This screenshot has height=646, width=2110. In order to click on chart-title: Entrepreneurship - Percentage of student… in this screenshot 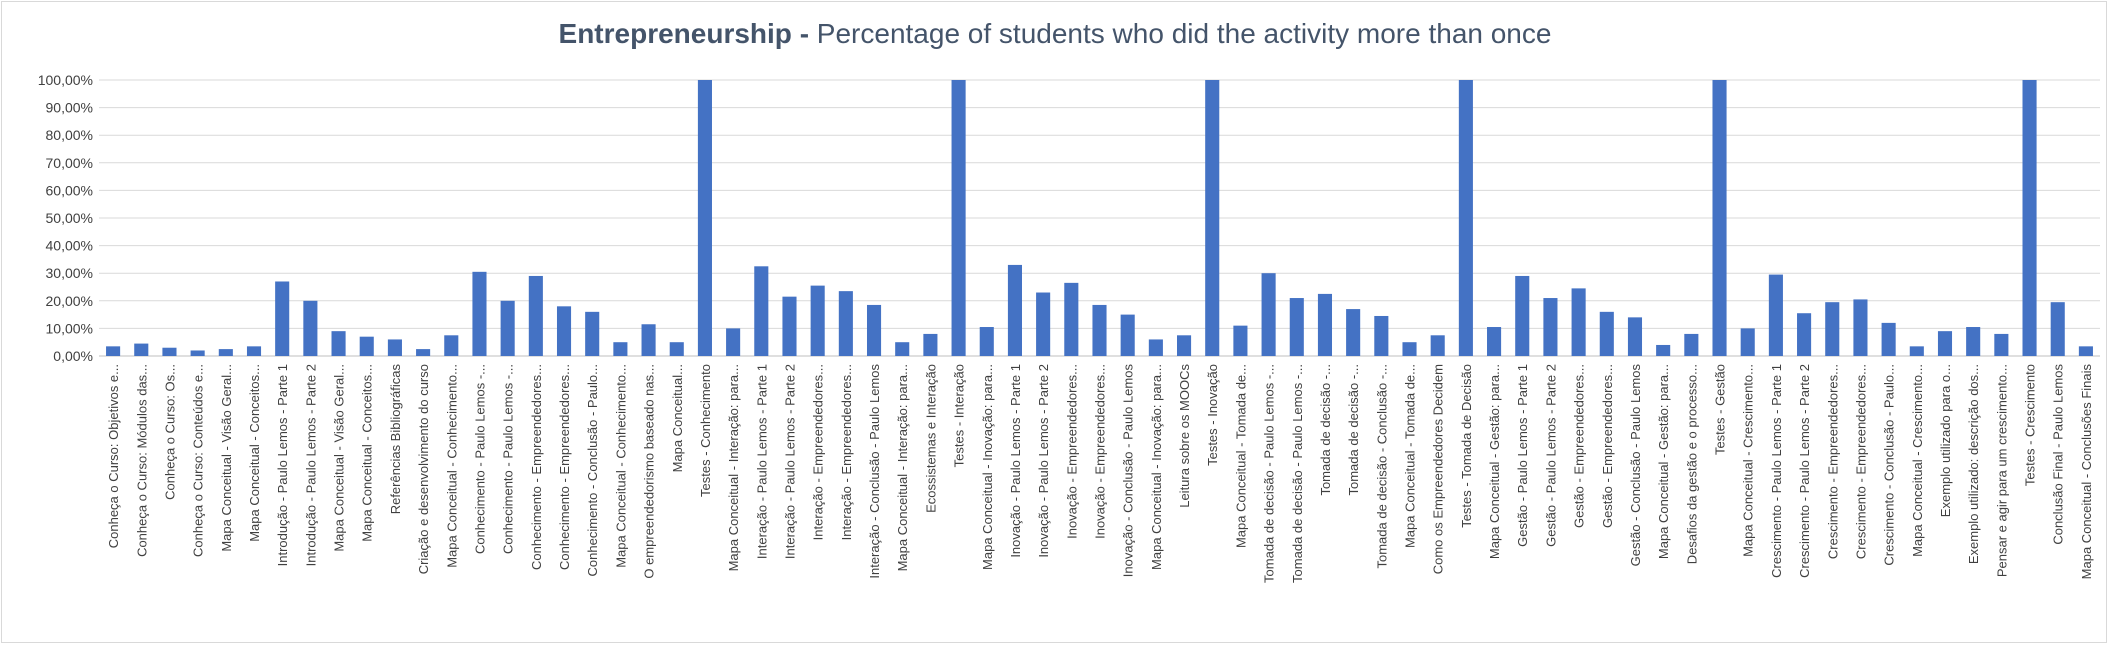, I will do `click(1055, 34)`.